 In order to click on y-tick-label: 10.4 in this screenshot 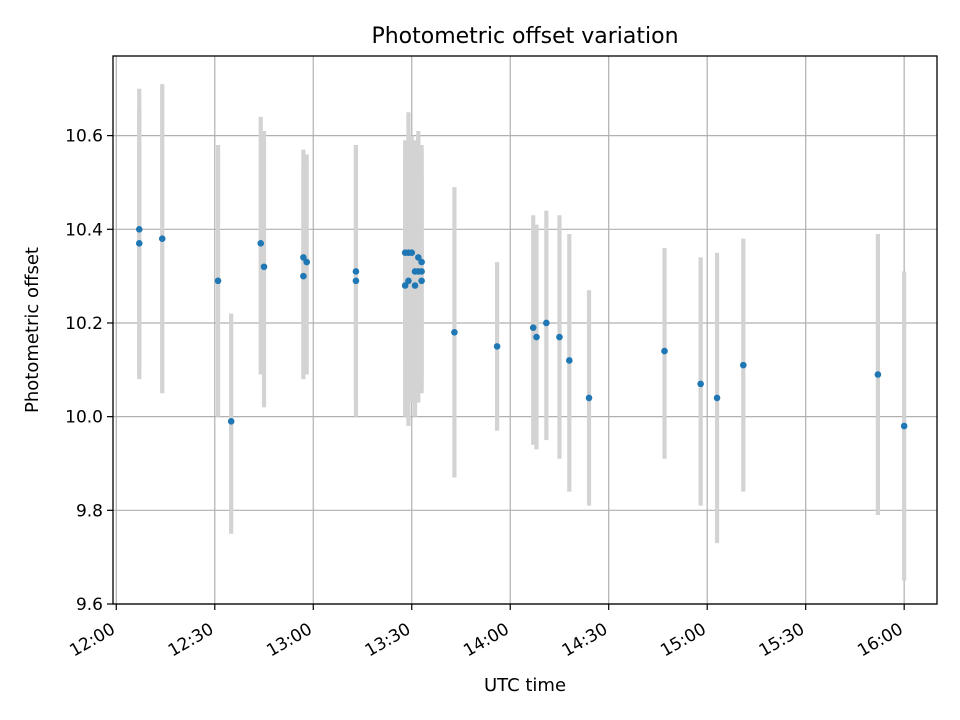, I will do `click(84, 230)`.